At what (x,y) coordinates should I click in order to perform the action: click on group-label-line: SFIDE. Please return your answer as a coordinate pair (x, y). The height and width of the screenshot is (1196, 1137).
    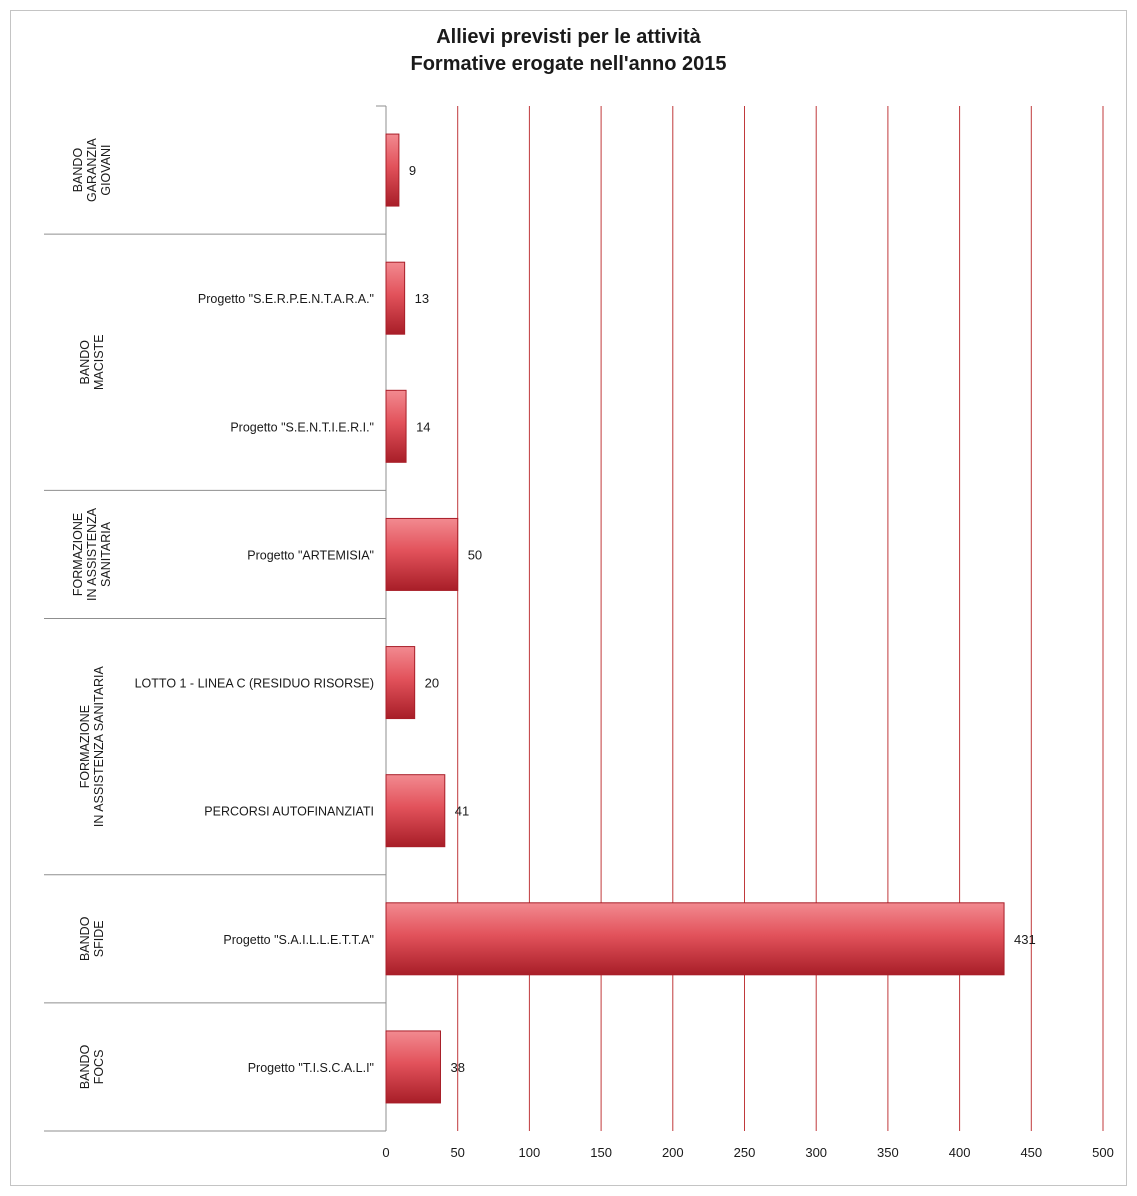
    Looking at the image, I should click on (99, 938).